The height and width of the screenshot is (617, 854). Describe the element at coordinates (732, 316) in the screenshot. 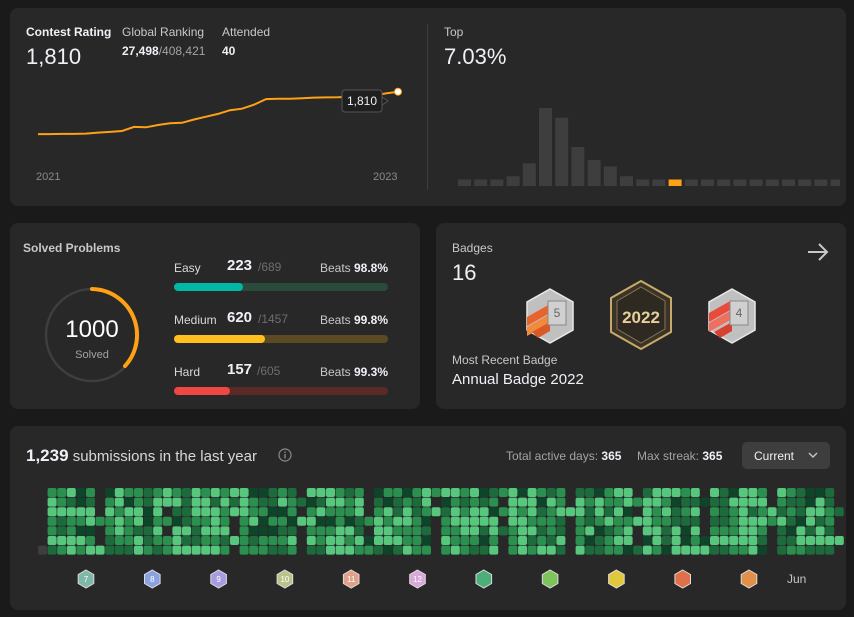

I see `badge-4-icon: 4` at that location.